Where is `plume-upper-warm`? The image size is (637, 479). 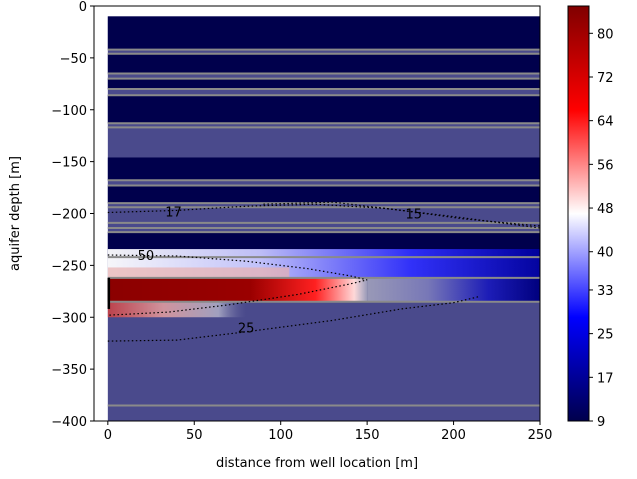
plume-upper-warm is located at coordinates (198, 272).